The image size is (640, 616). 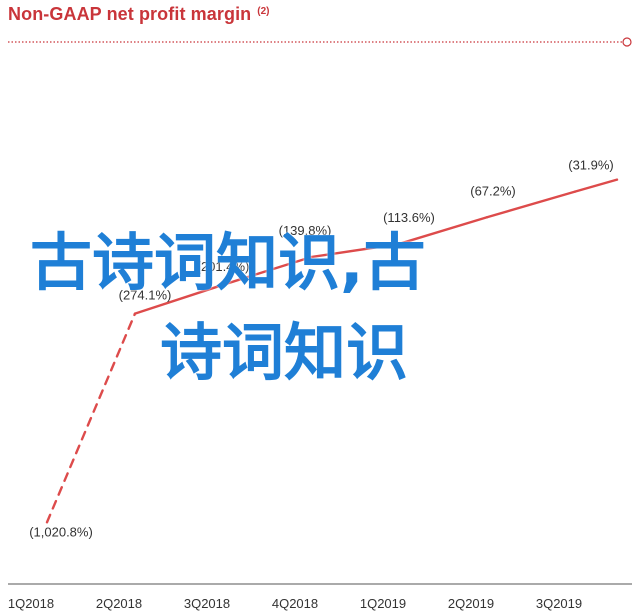 I want to click on data-label: (139.8%), so click(x=305, y=230).